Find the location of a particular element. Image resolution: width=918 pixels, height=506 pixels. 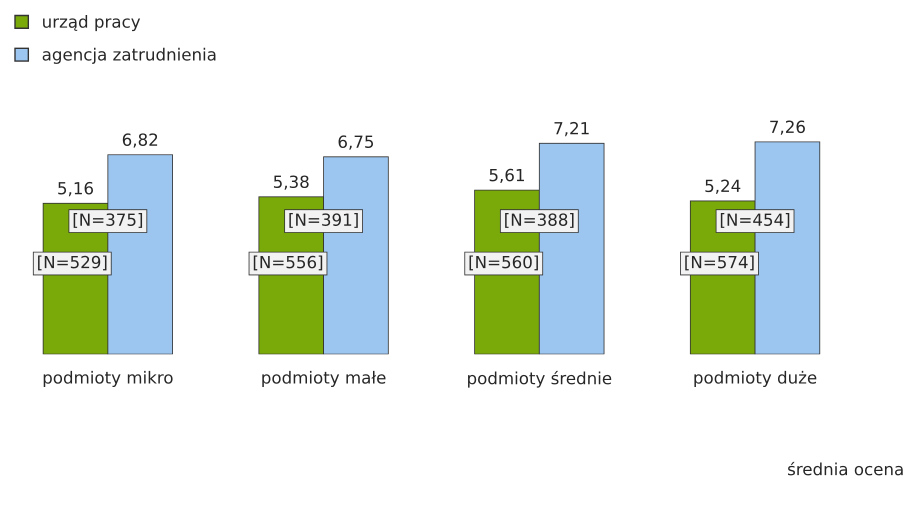

annotation: [N=560] is located at coordinates (504, 262).